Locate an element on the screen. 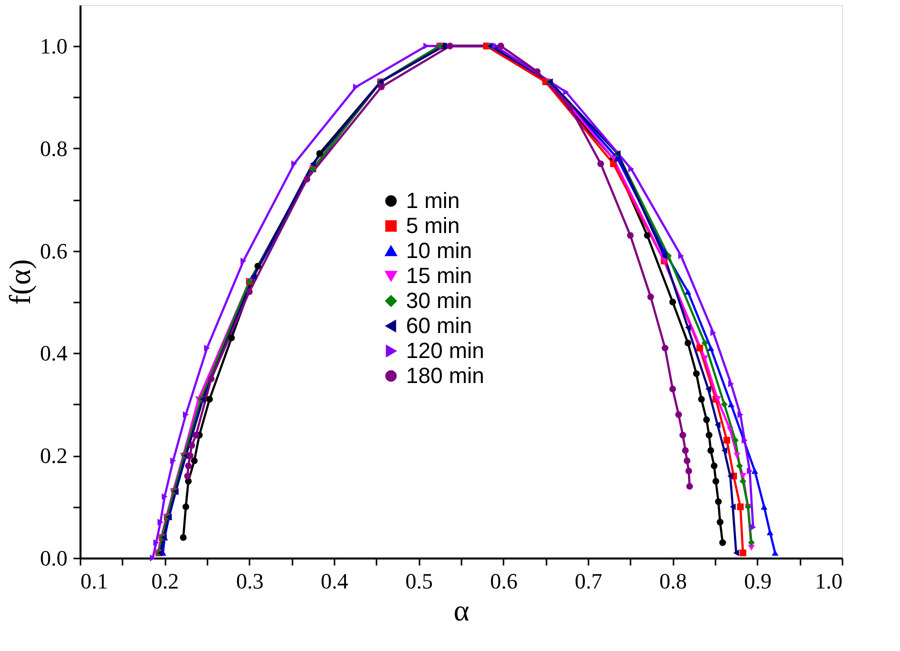 Image resolution: width=900 pixels, height=651 pixels. legend-label: 30 min is located at coordinates (439, 300).